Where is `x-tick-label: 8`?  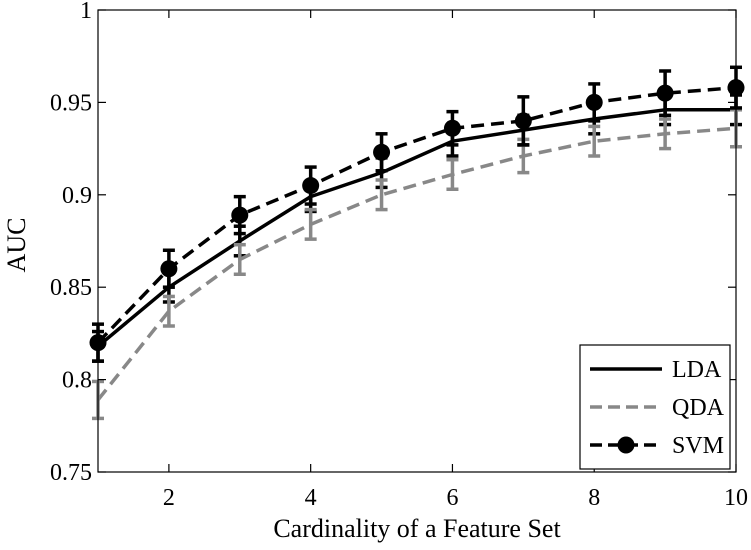 x-tick-label: 8 is located at coordinates (594, 498).